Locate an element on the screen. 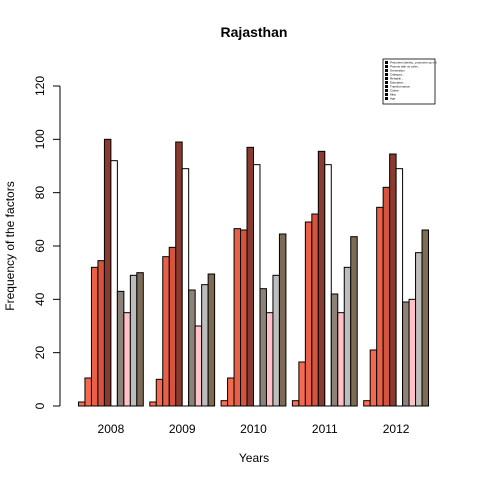 The image size is (480, 480). y-tick-label: 120 is located at coordinates (40, 86).